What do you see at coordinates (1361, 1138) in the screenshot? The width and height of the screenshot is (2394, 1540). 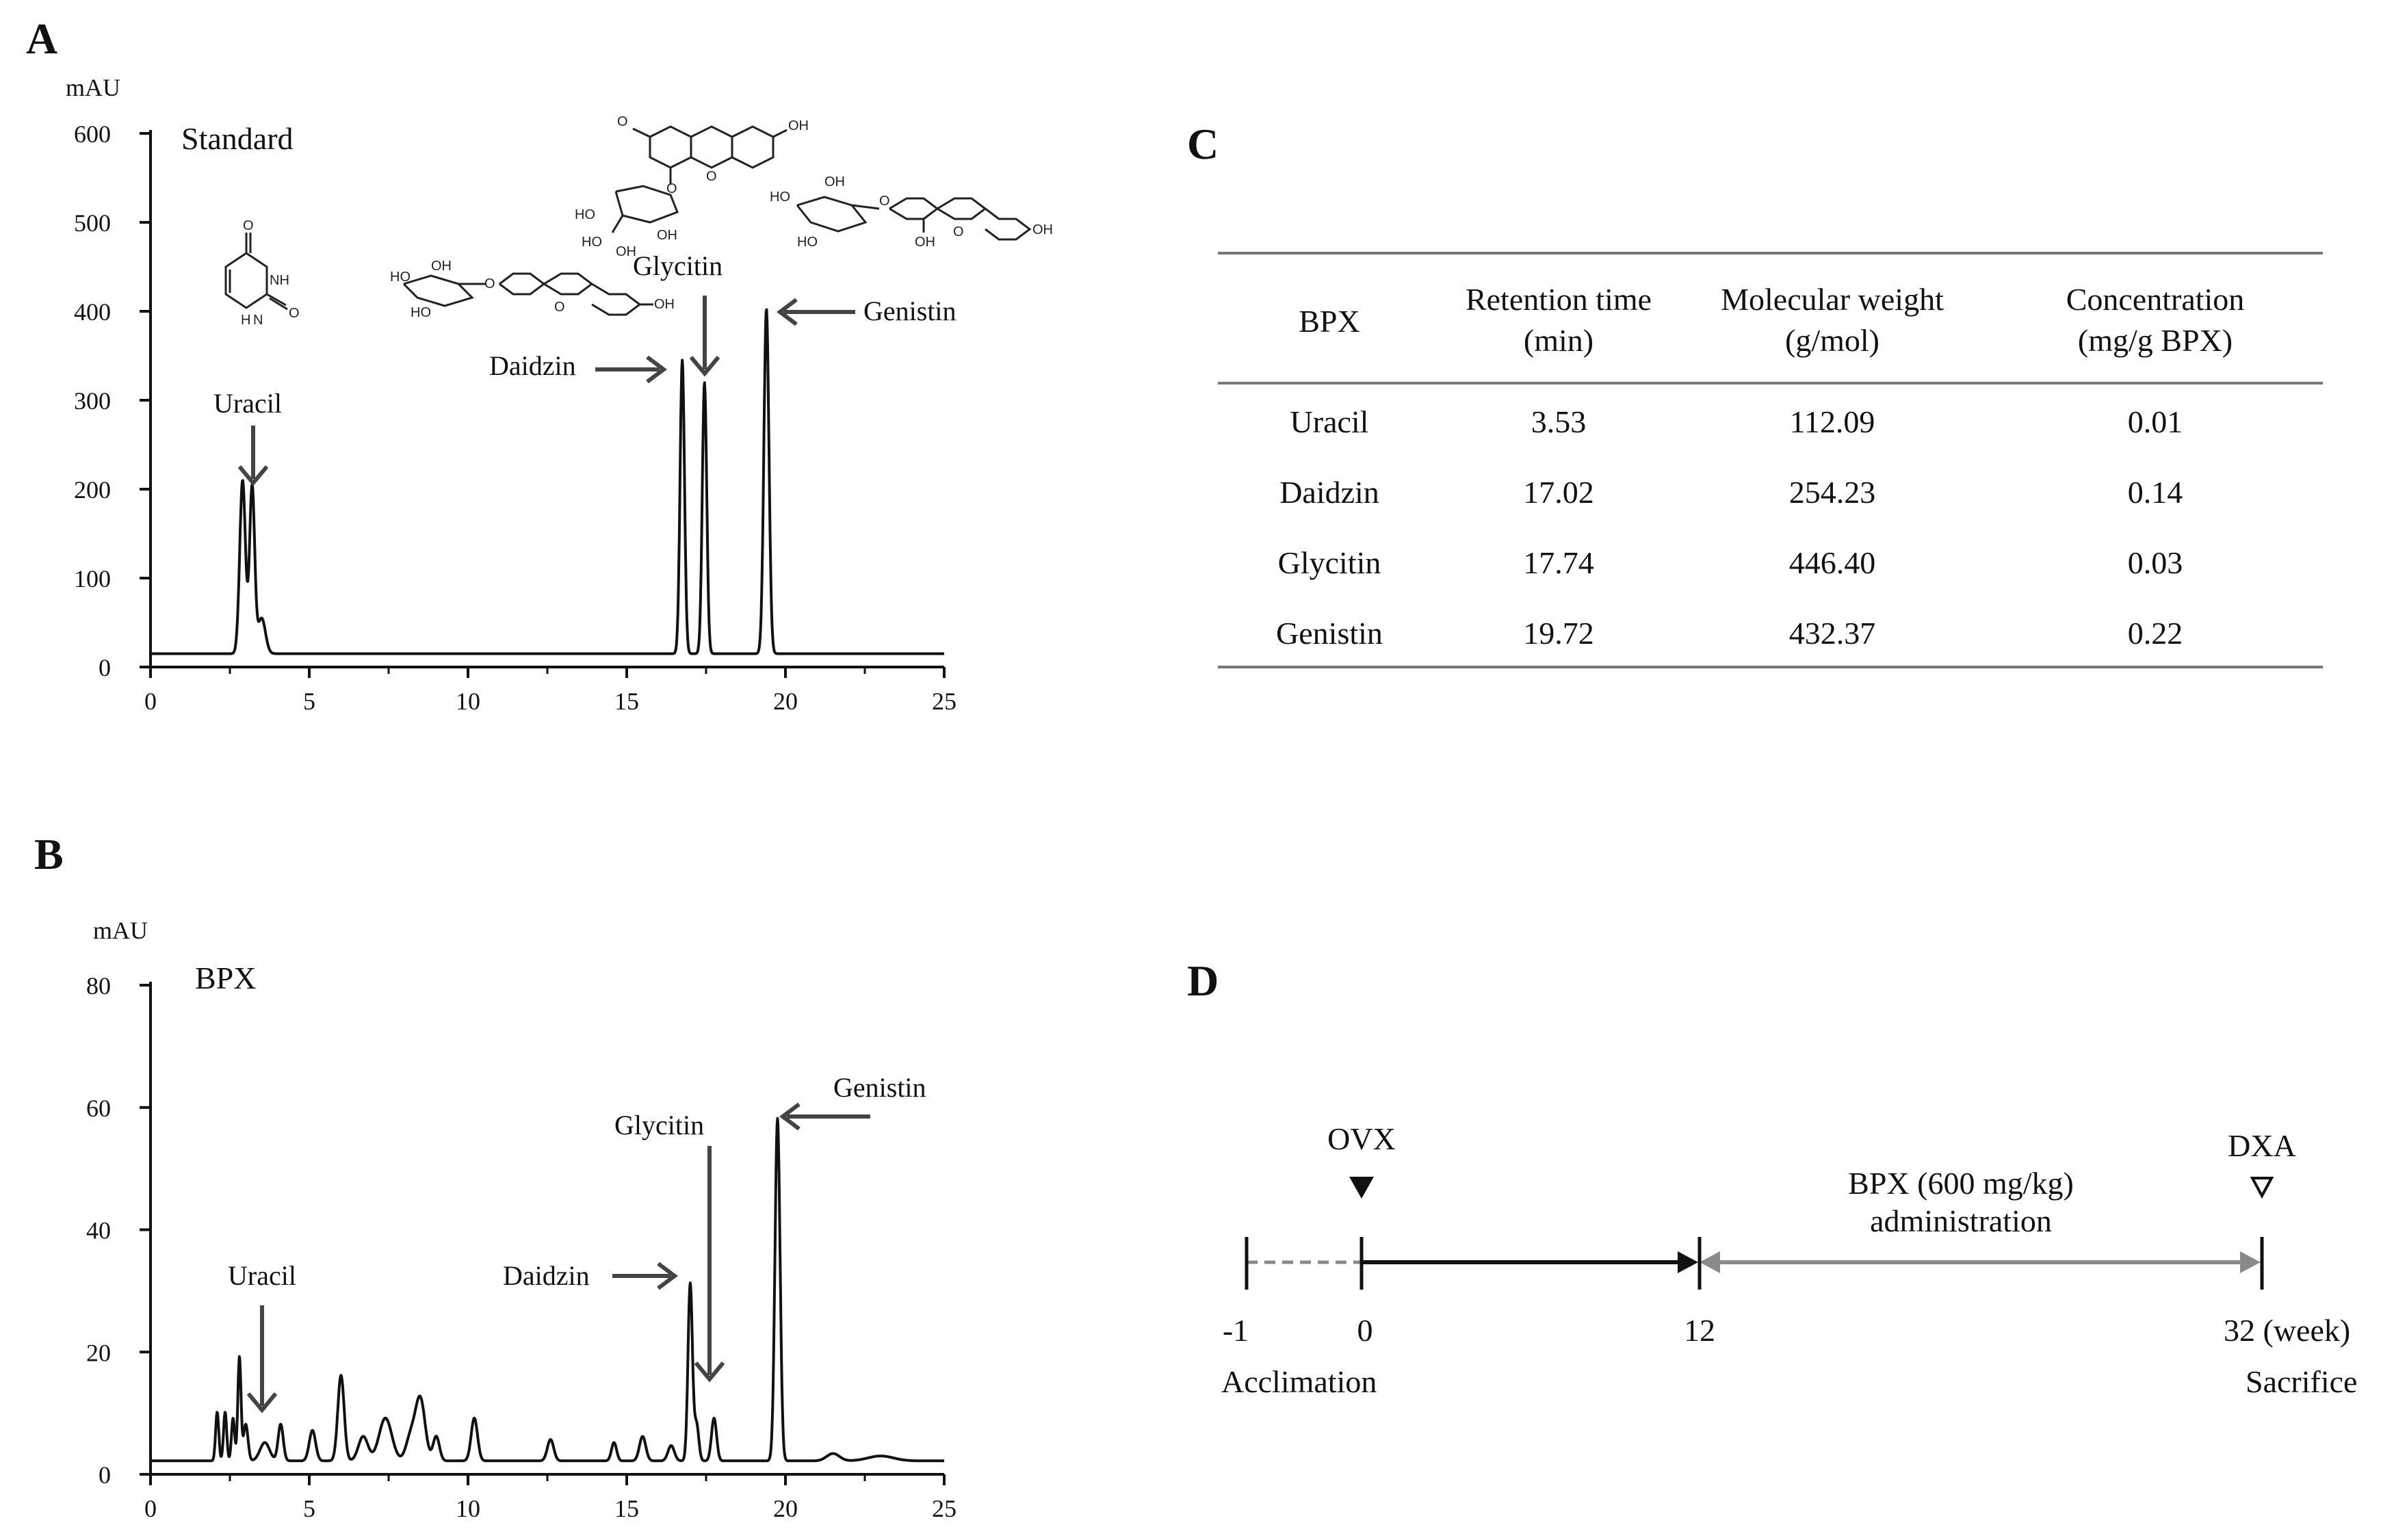 I see `timeline-event-ovx: OVX` at bounding box center [1361, 1138].